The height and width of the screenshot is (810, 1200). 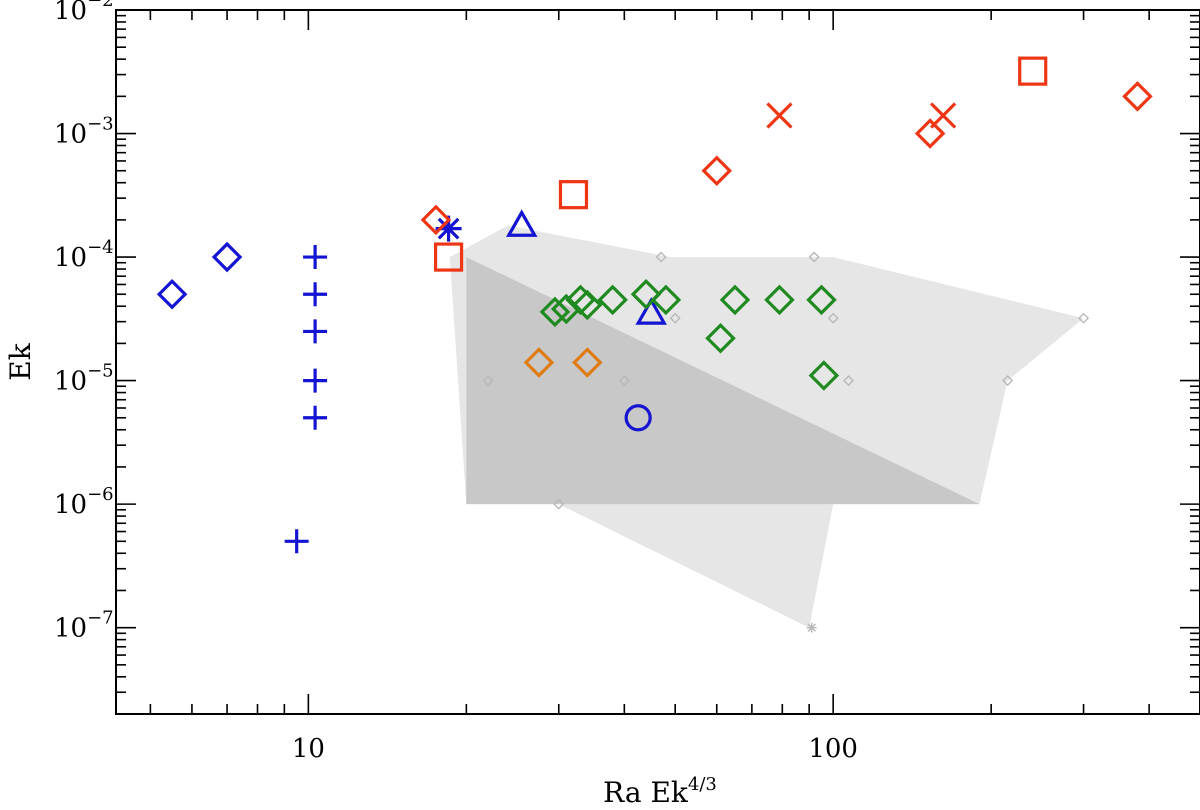 What do you see at coordinates (448, 228) in the screenshot?
I see `blue-asterisk-point` at bounding box center [448, 228].